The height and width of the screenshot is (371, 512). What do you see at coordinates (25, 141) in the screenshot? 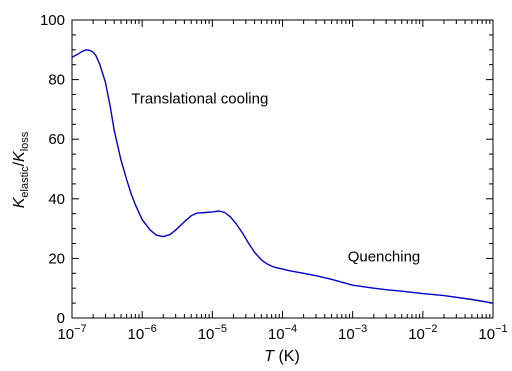
I see `y-axis-title-den-sub: loss` at bounding box center [25, 141].